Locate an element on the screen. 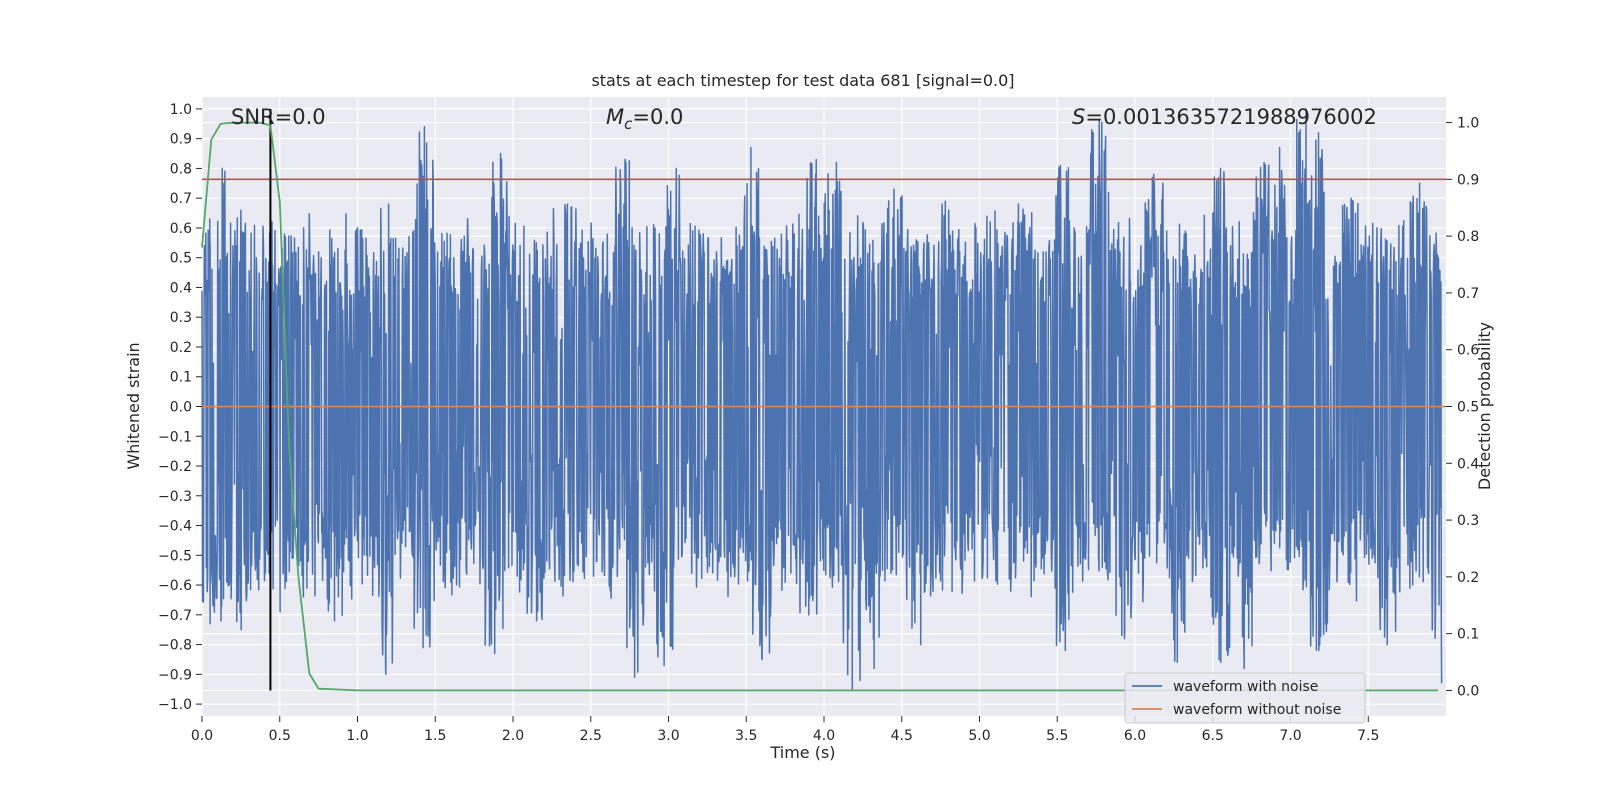  x-tick-label: 7.5 is located at coordinates (1368, 736).